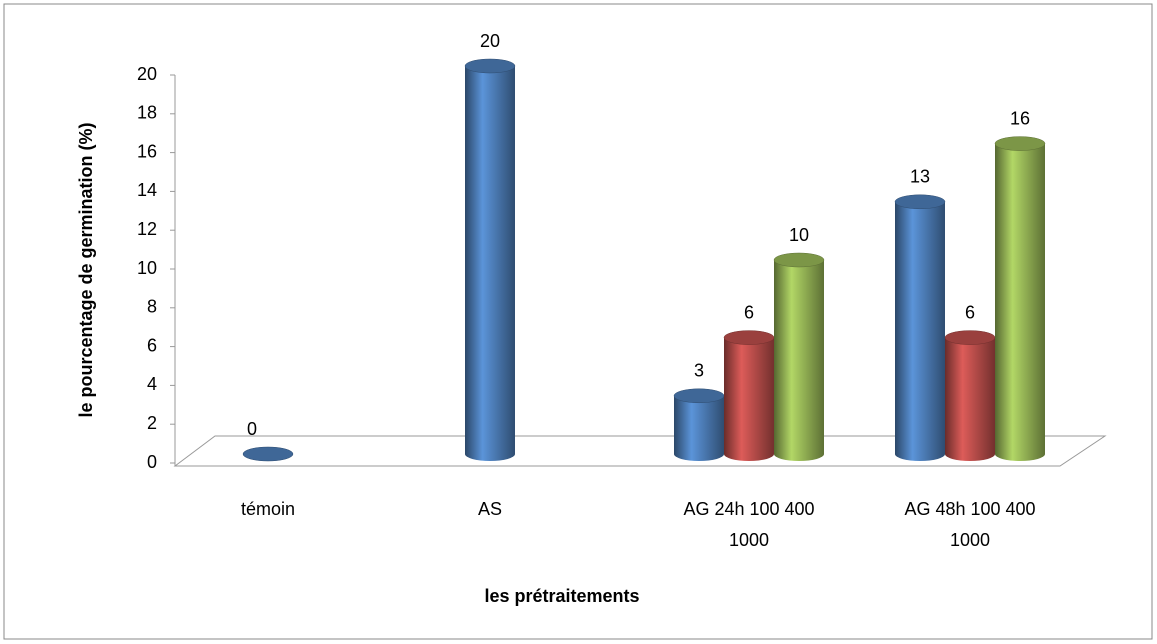 This screenshot has width=1157, height=644. What do you see at coordinates (489, 509) in the screenshot?
I see `x-tick-label: AS` at bounding box center [489, 509].